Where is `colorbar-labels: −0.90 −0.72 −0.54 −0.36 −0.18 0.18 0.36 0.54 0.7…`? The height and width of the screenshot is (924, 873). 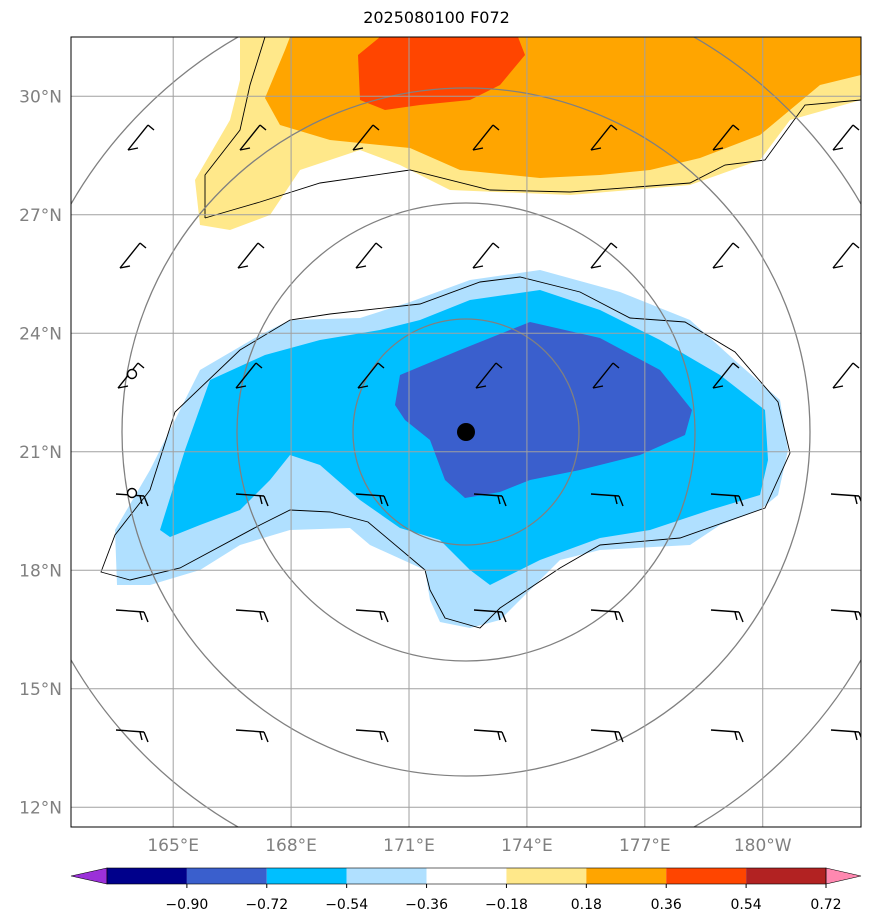 colorbar-labels: −0.90 −0.72 −0.54 −0.36 −0.18 0.18 0.36 0.54 0.7… is located at coordinates (503, 898).